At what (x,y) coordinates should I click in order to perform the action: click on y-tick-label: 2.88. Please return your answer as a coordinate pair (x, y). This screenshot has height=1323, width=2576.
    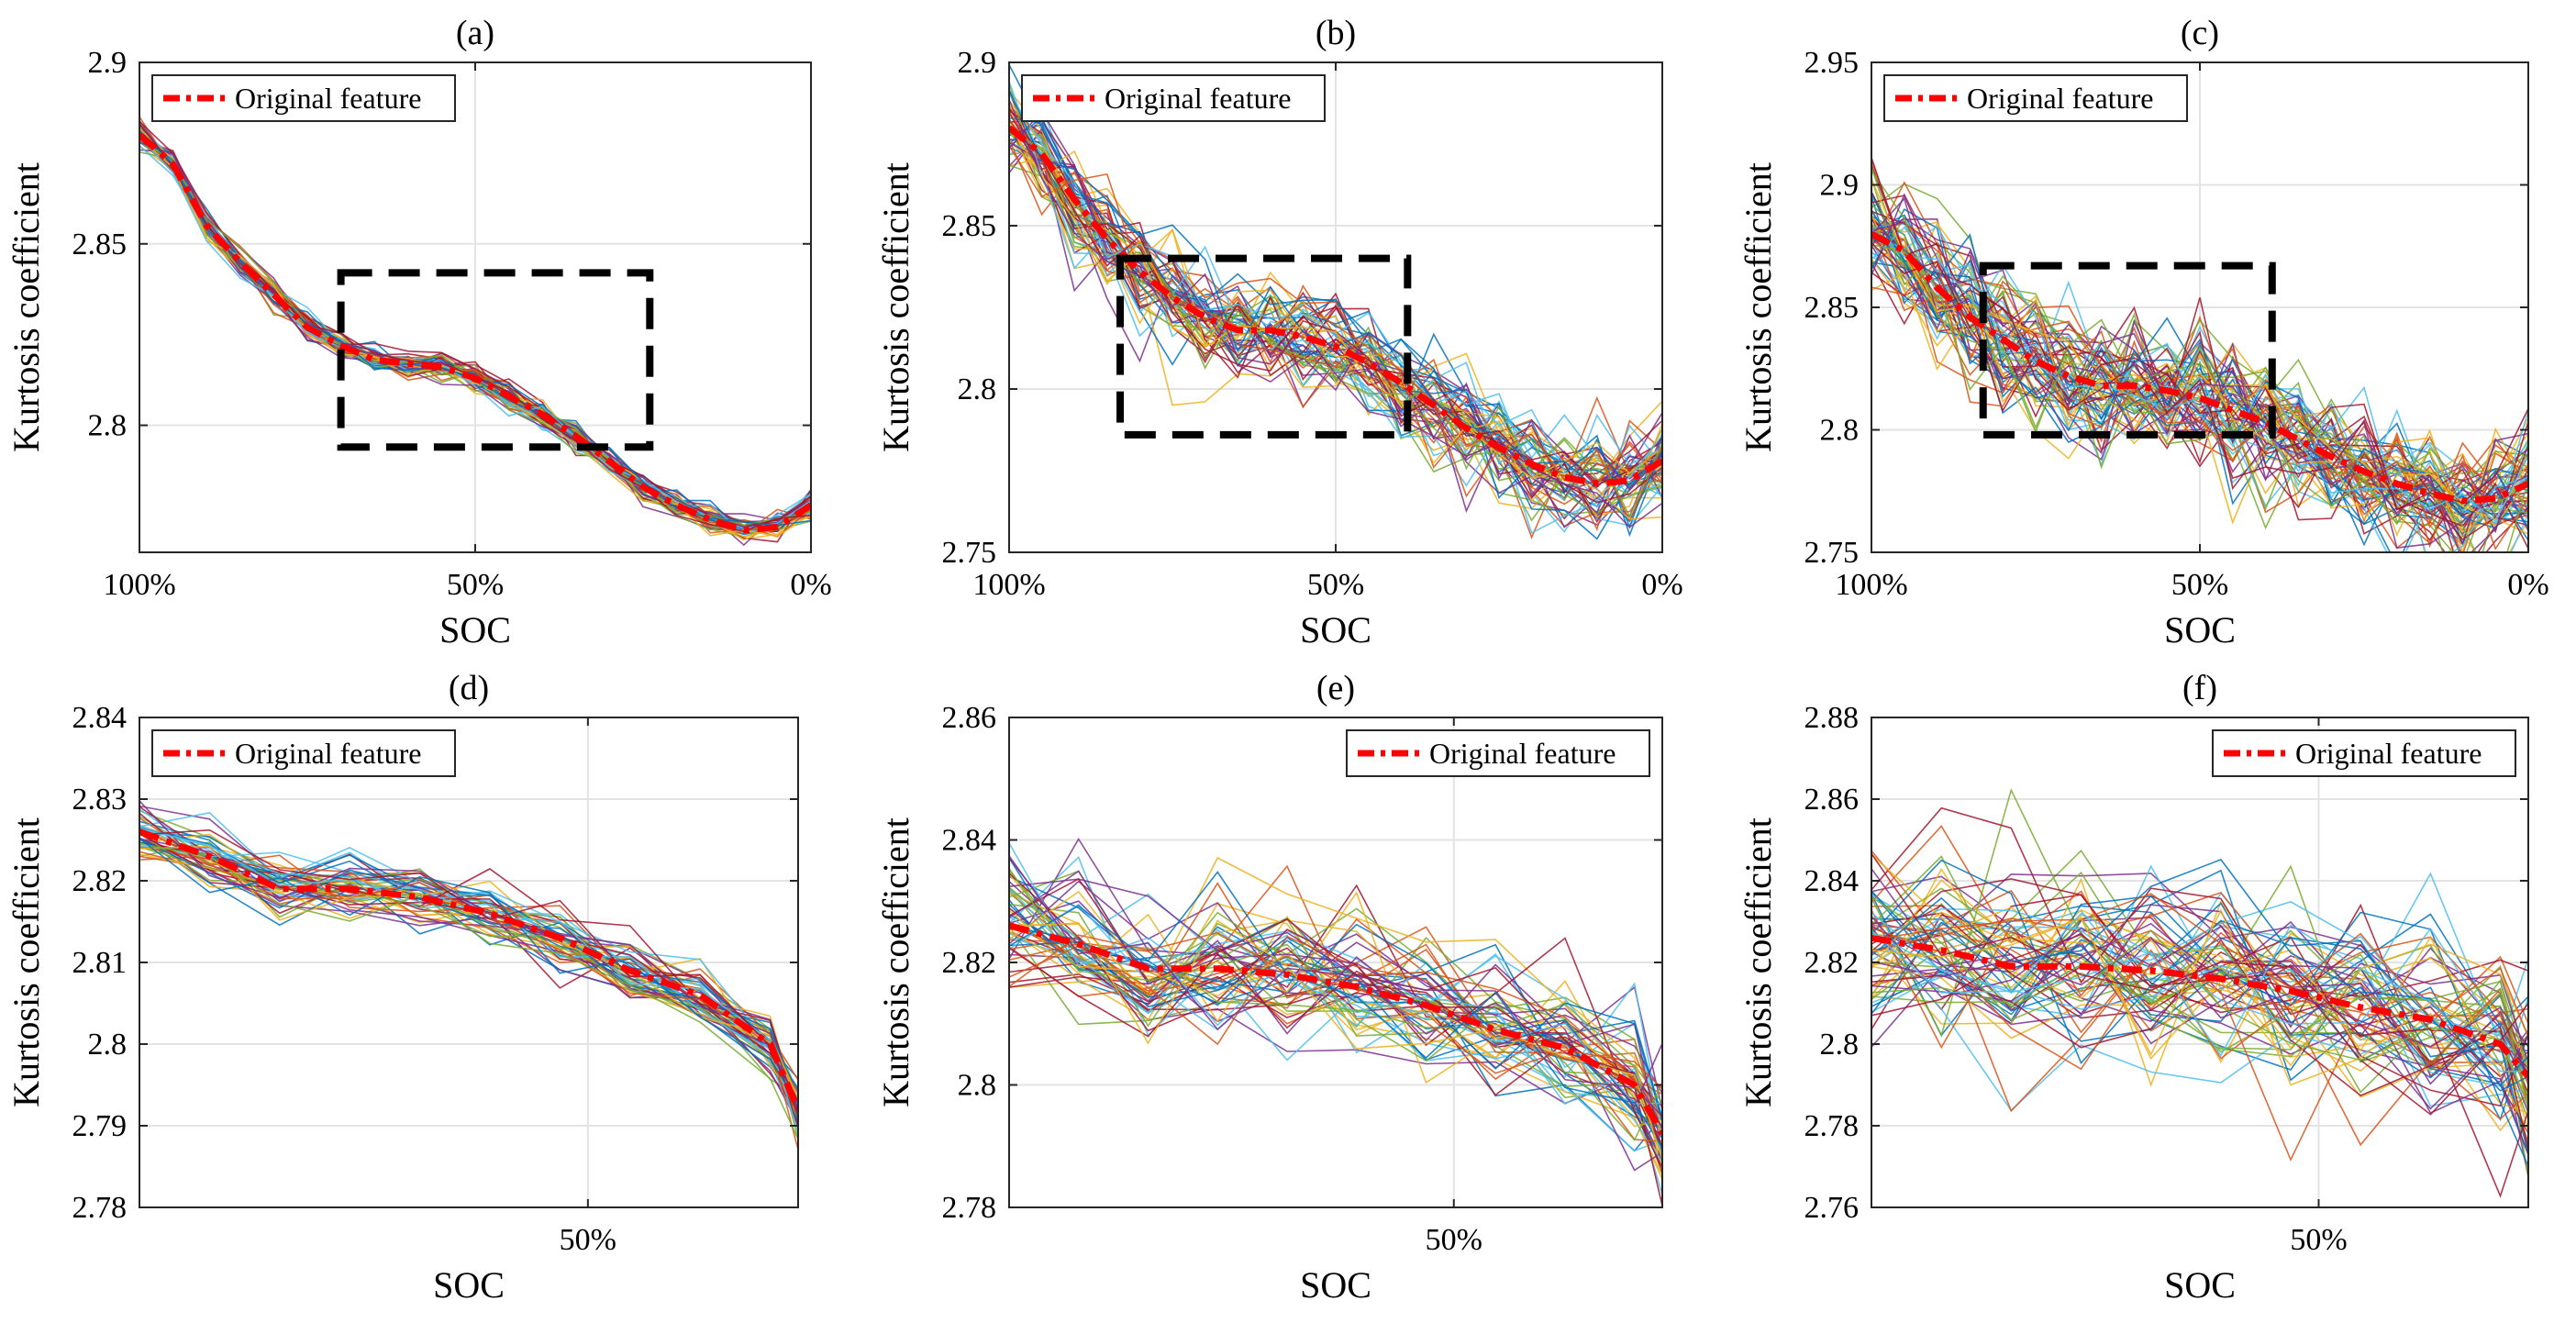
    Looking at the image, I should click on (1832, 718).